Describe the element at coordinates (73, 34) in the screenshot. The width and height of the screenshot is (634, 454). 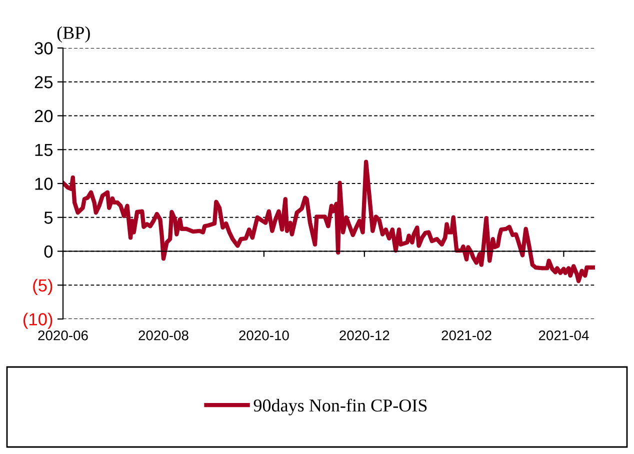
I see `y-axis-title: (BP)` at that location.